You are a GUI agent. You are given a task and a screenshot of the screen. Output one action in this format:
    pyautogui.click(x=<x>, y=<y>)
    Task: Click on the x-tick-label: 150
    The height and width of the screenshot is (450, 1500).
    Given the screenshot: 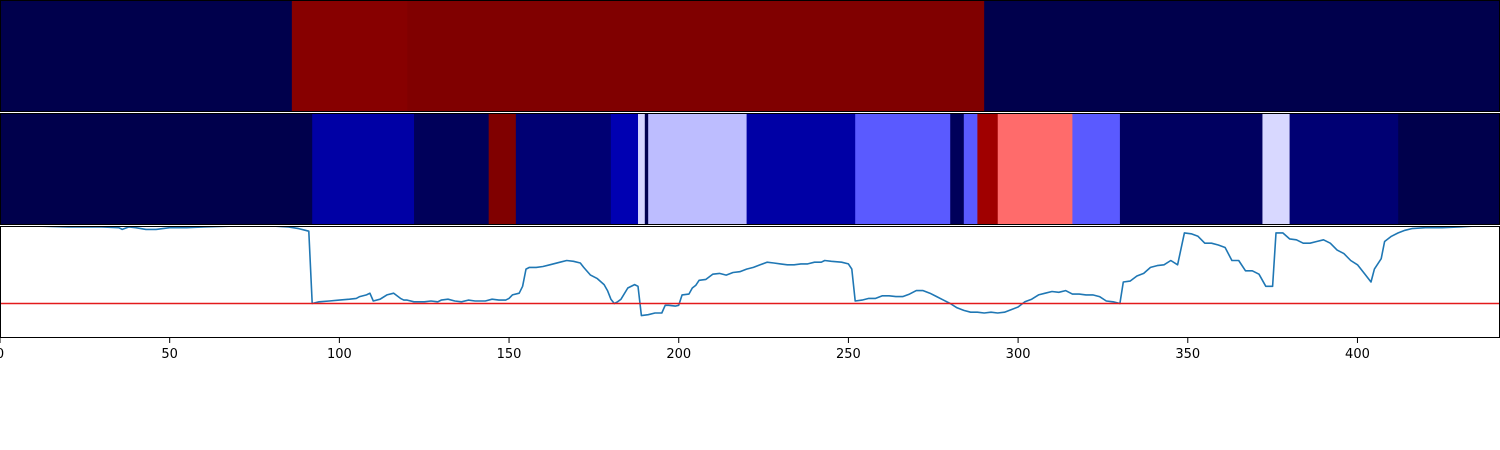 What is the action you would take?
    pyautogui.click(x=509, y=354)
    